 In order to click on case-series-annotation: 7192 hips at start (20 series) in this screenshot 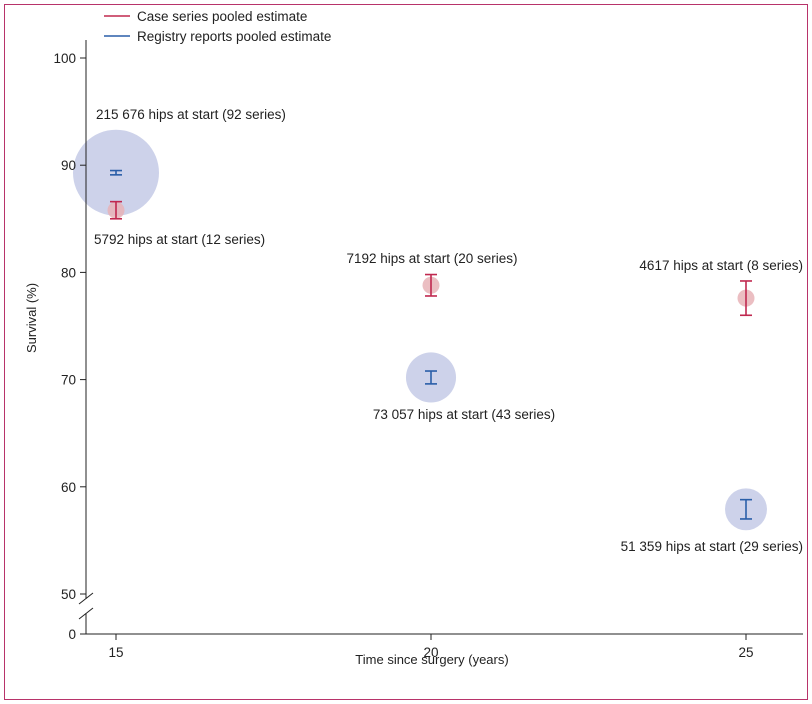, I will do `click(431, 258)`.